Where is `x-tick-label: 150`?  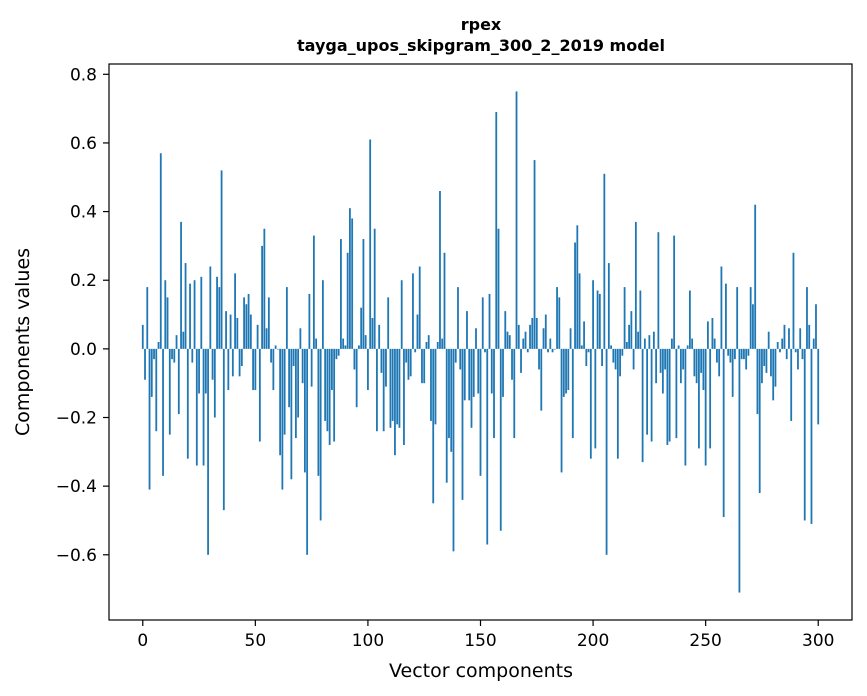
x-tick-label: 150 is located at coordinates (480, 641).